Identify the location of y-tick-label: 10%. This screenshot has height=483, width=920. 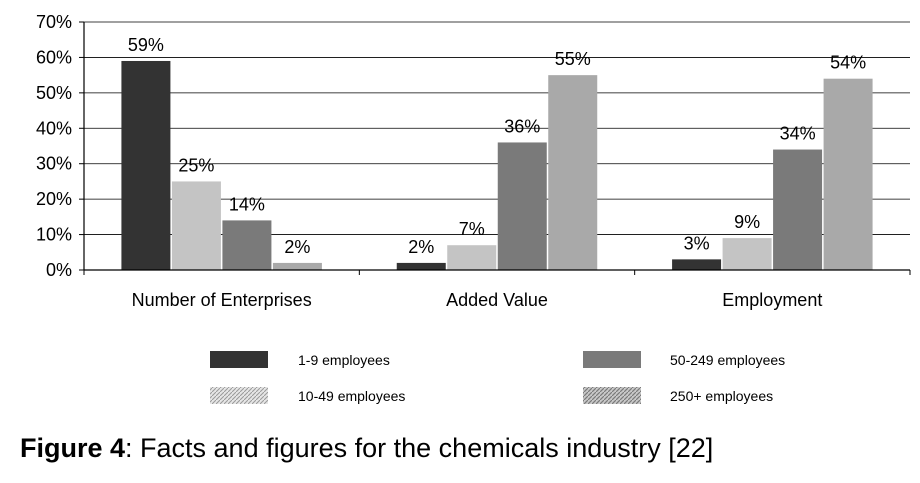
(54, 235).